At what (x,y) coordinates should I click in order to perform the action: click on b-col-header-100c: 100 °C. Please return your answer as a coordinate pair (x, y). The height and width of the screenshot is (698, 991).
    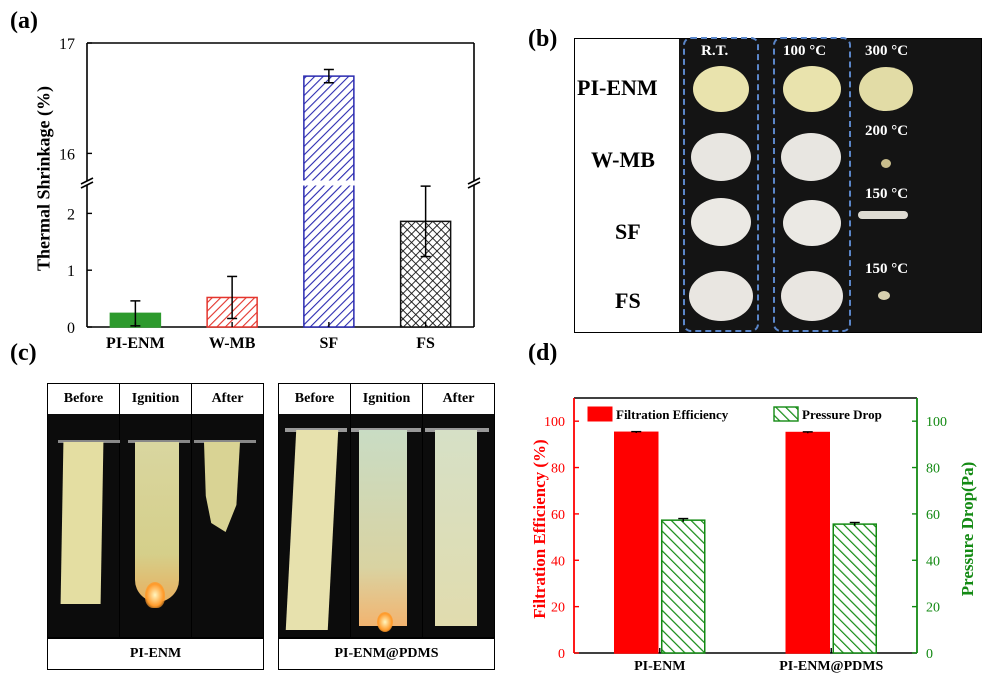
    Looking at the image, I should click on (805, 51).